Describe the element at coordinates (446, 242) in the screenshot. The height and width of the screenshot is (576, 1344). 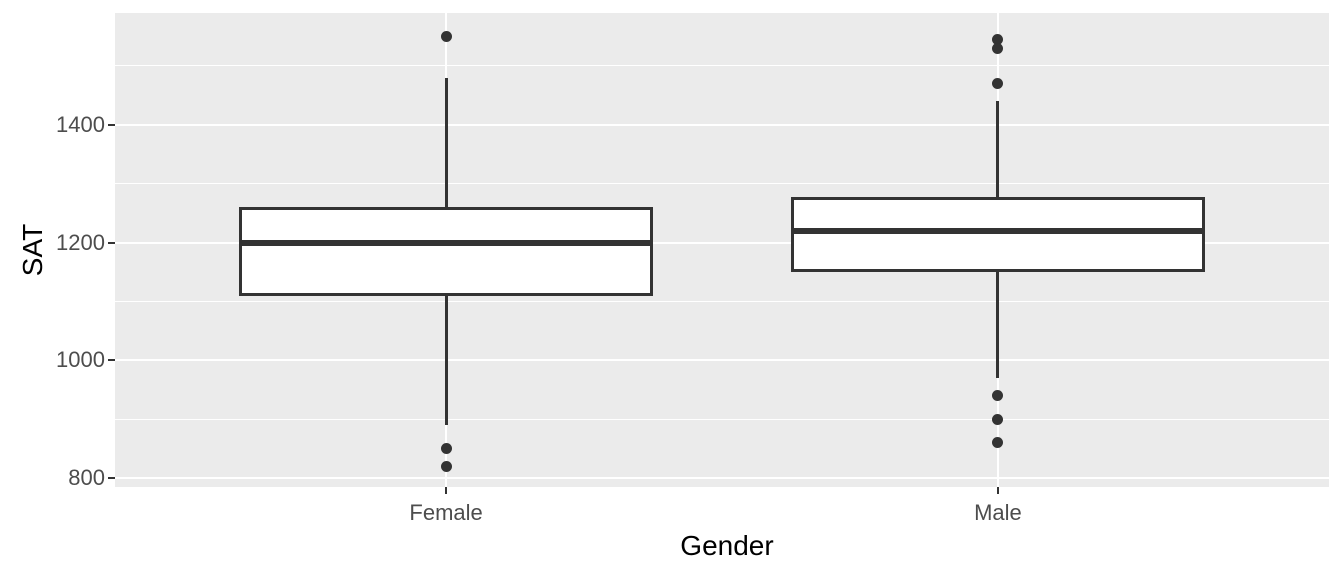
I see `median-line-female` at that location.